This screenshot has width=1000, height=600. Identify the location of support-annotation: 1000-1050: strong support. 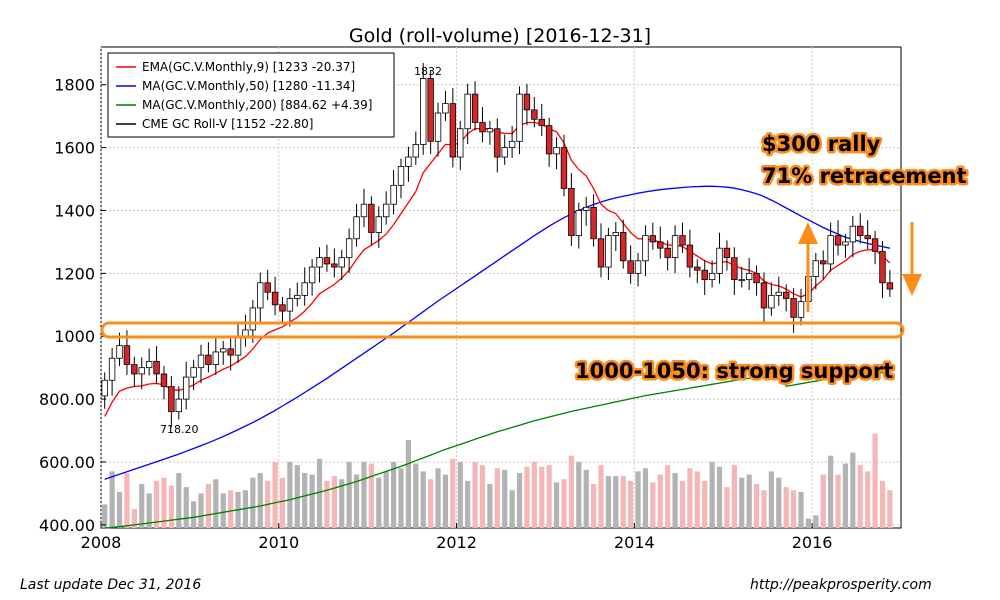
(734, 371).